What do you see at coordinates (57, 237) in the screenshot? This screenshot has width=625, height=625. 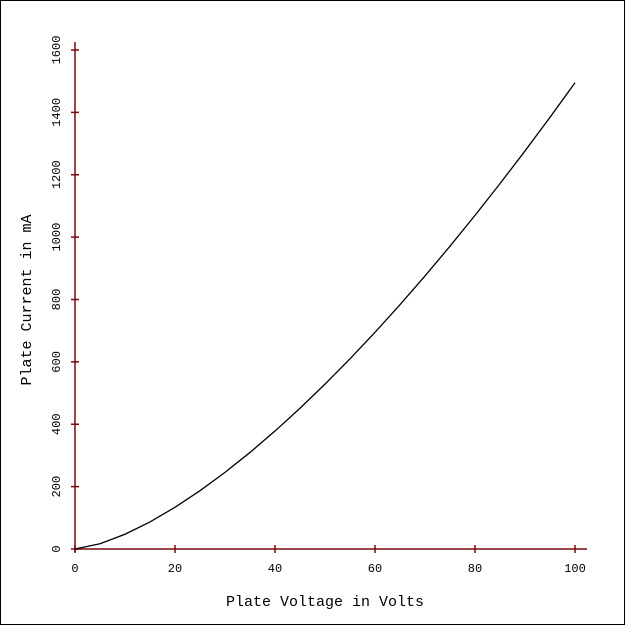 I see `y-tick-label: 1000` at bounding box center [57, 237].